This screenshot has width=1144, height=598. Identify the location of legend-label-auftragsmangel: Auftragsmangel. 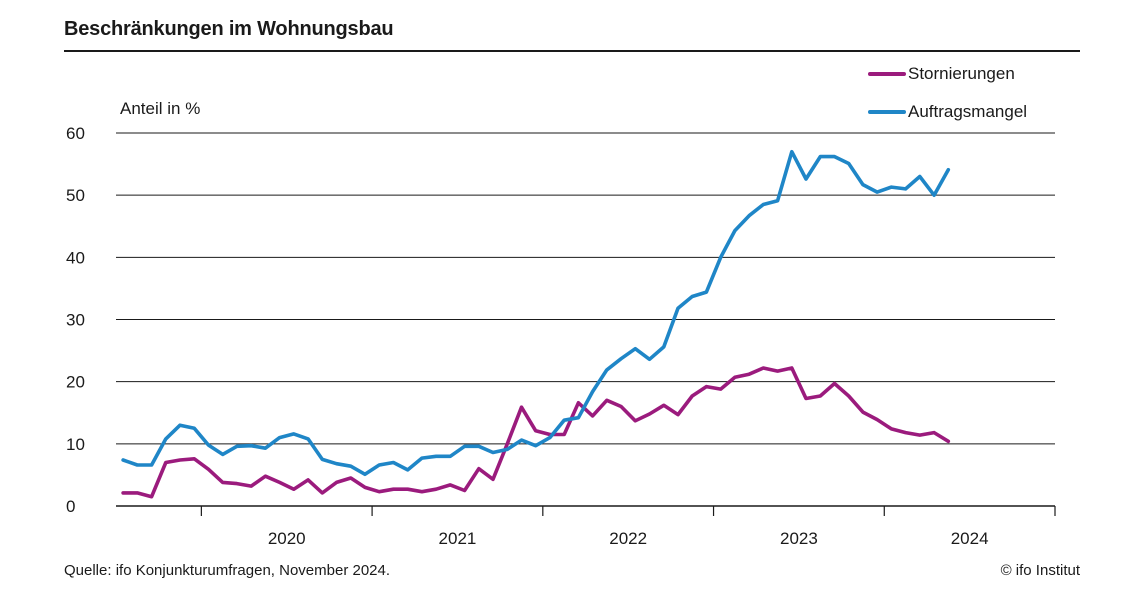
(968, 111).